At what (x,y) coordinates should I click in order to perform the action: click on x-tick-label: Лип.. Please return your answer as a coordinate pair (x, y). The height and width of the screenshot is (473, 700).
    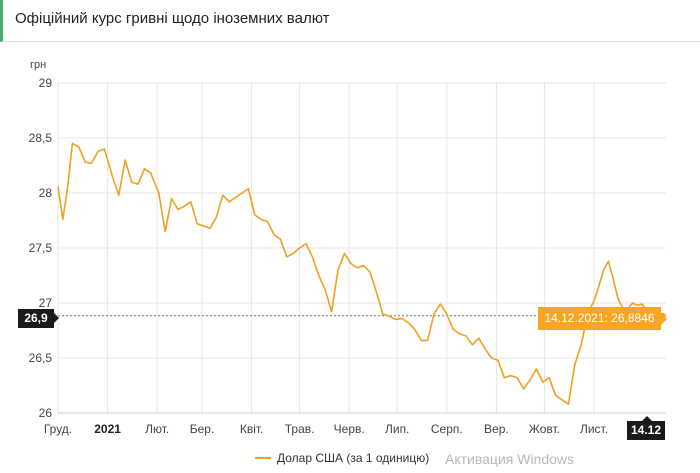
    Looking at the image, I should click on (397, 429).